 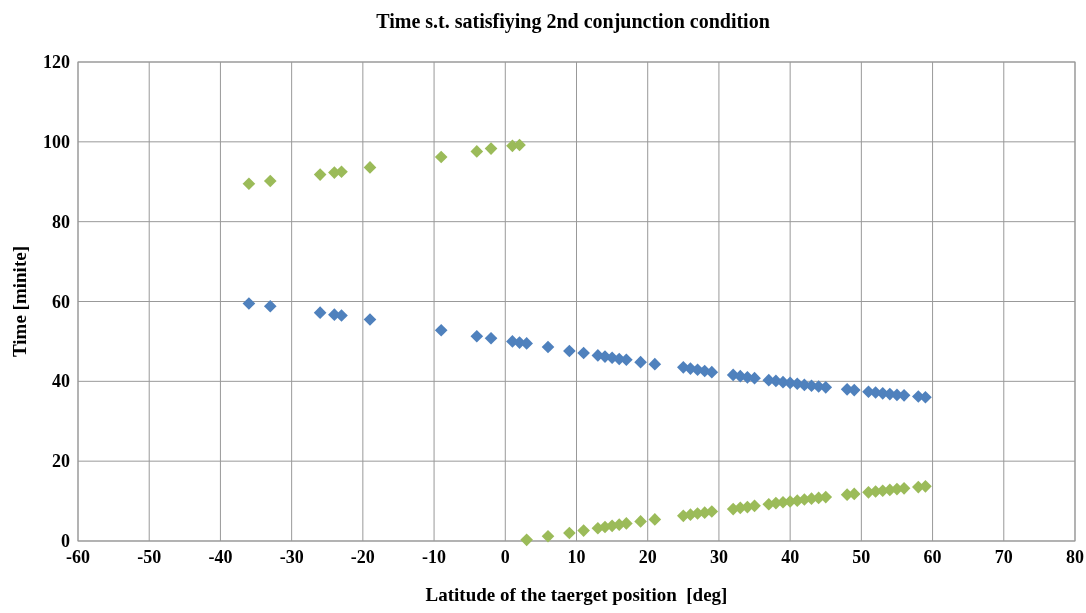 I want to click on y-tick-label: 20, so click(x=61, y=461).